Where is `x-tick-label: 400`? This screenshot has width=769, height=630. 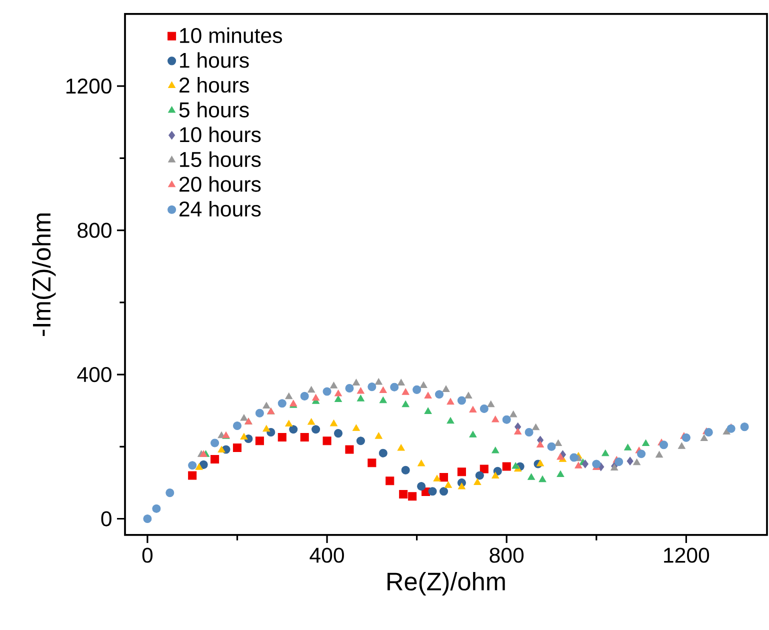 x-tick-label: 400 is located at coordinates (327, 555).